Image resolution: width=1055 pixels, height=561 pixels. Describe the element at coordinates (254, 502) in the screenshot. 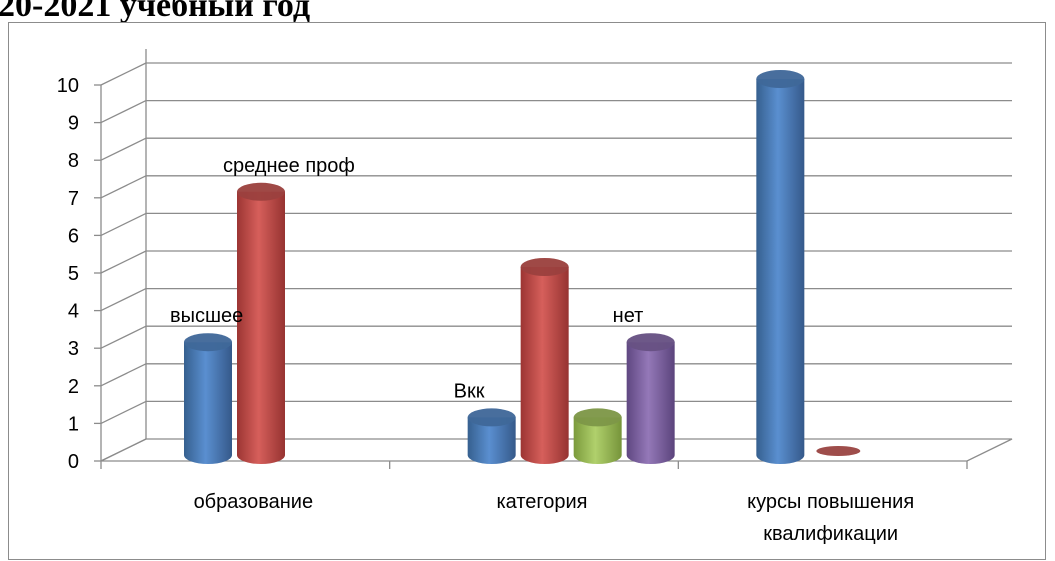

I see `x-category-label: образование` at that location.